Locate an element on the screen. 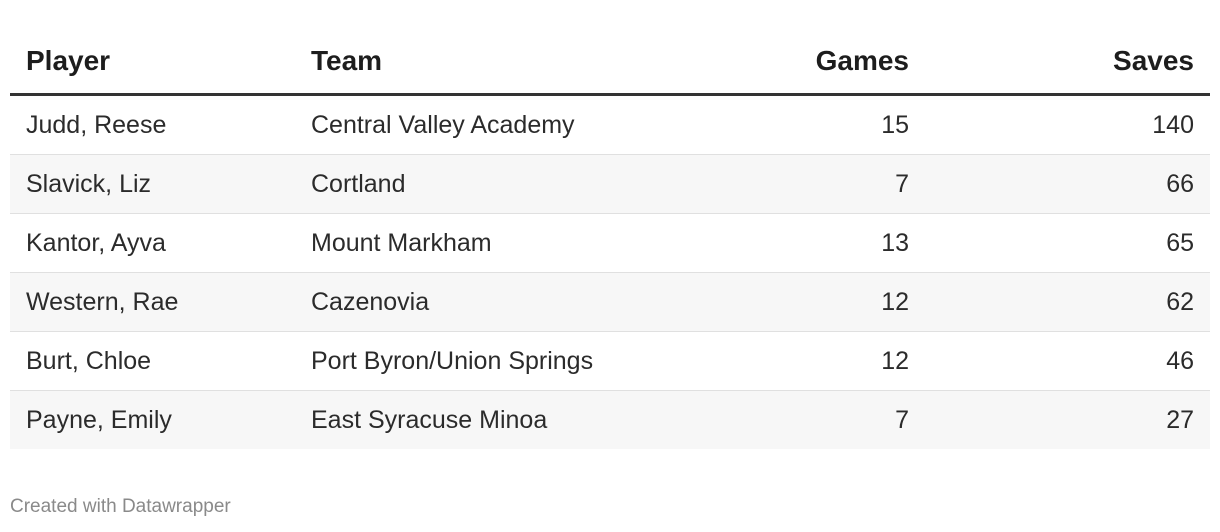 The width and height of the screenshot is (1220, 532). table-row: Kantor, Ayva Mount Markham 13 65 is located at coordinates (610, 243).